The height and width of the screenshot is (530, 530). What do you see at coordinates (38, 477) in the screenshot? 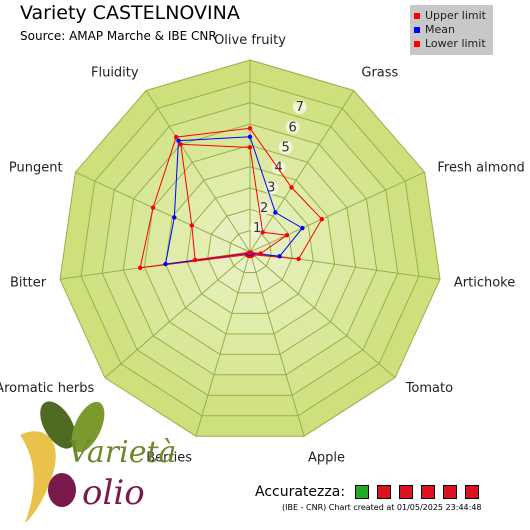
I see `logo-swoosh` at bounding box center [38, 477].